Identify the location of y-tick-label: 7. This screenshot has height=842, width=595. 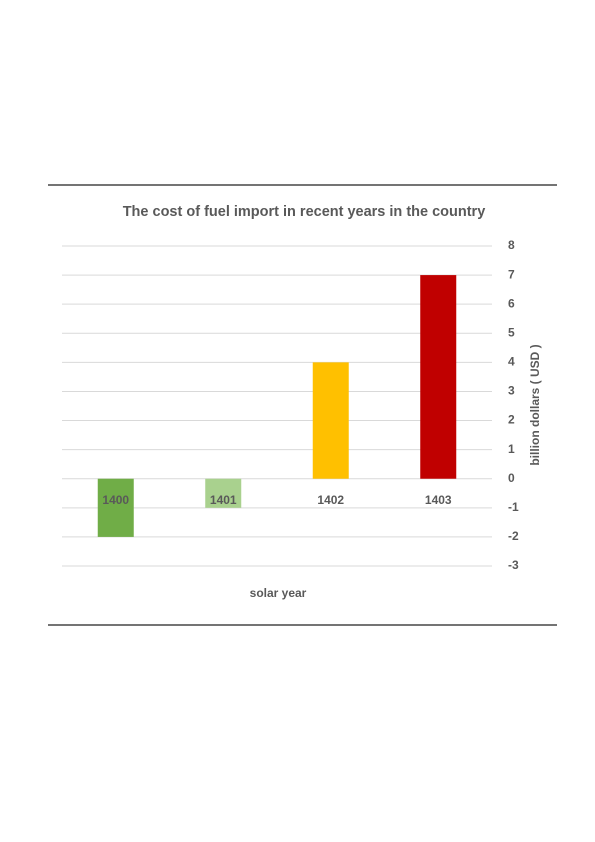
(511, 274).